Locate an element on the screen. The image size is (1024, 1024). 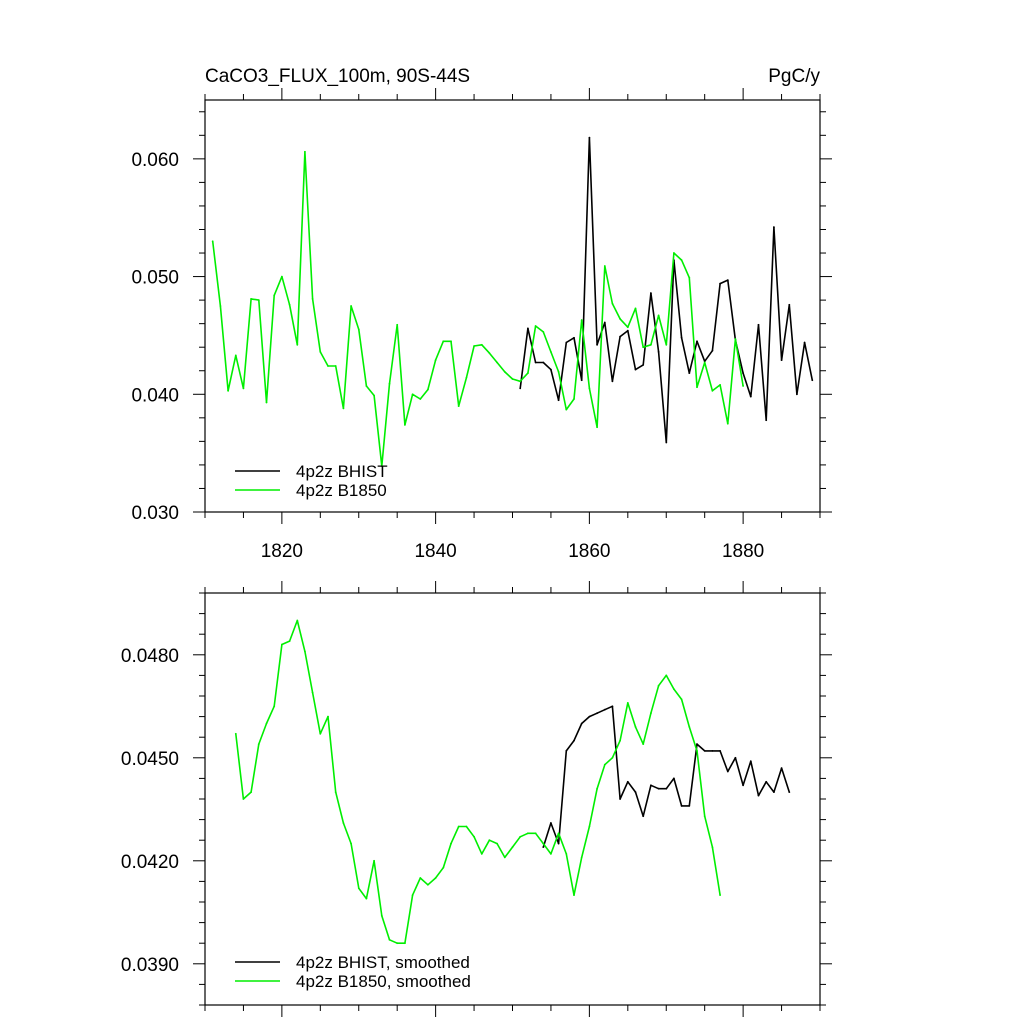
legend-label-bhist: 4p2z BHIST is located at coordinates (342, 471).